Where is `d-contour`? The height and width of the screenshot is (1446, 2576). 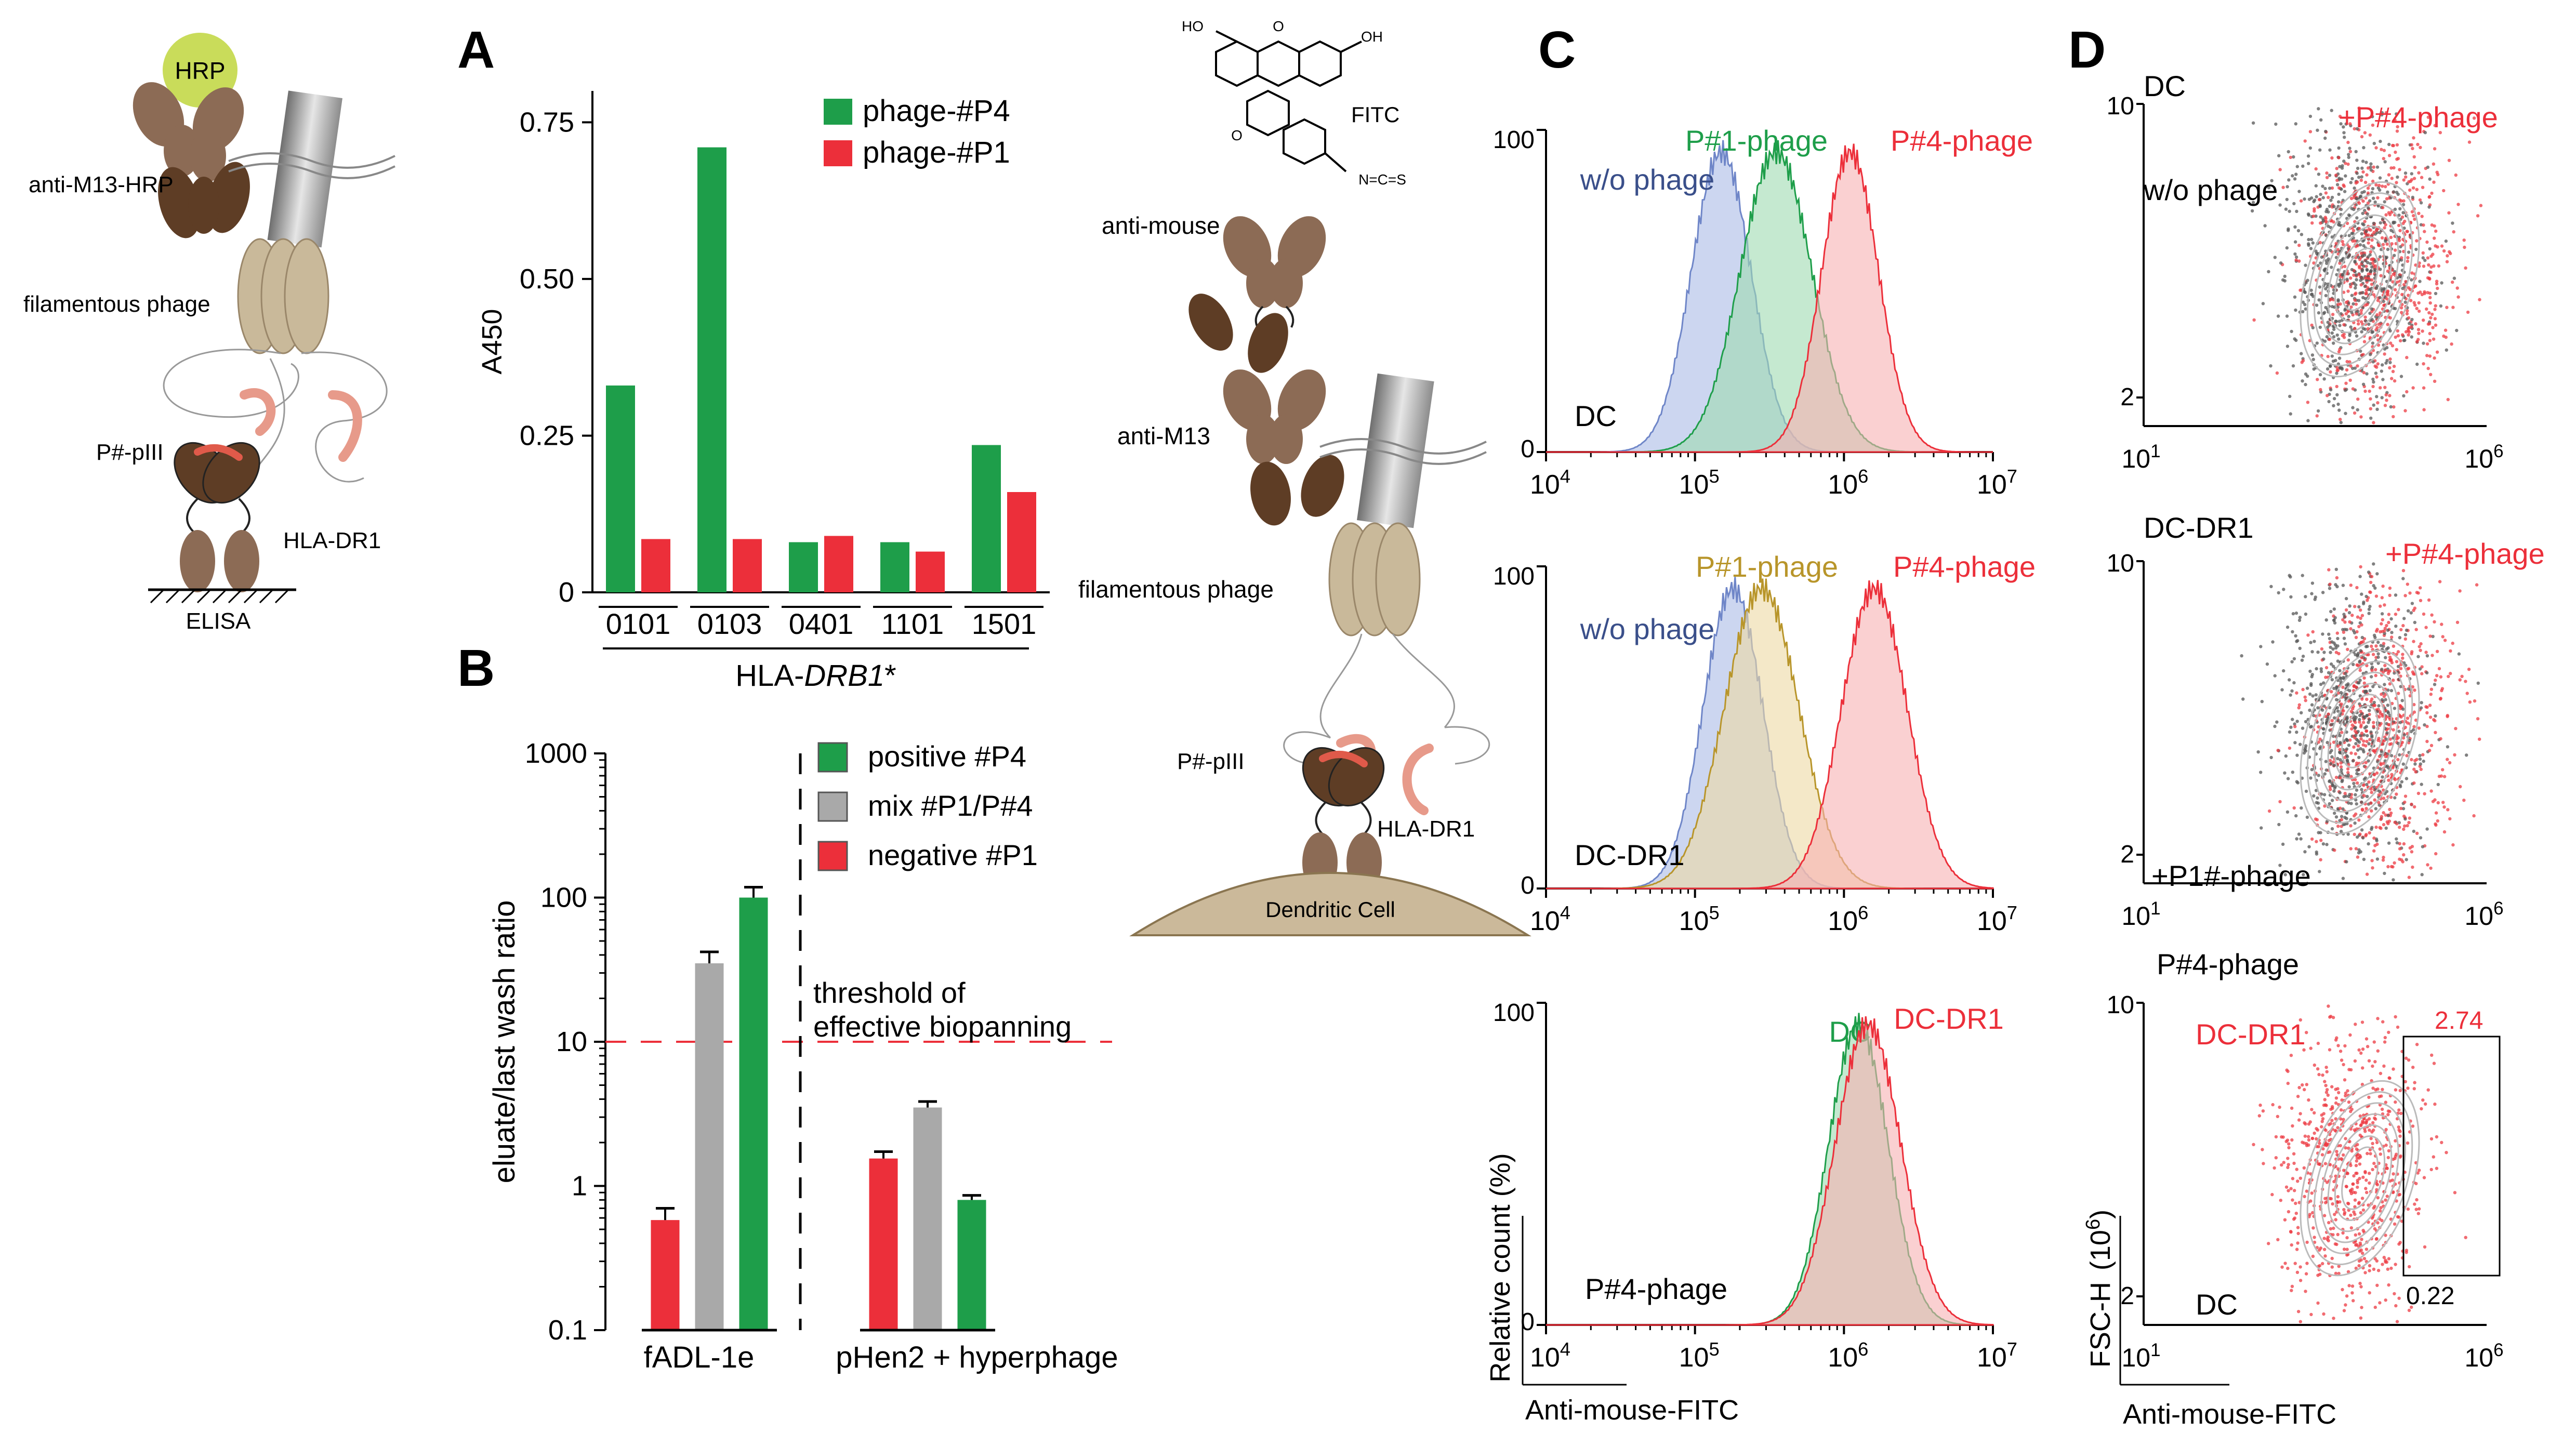 d-contour is located at coordinates (2360, 737).